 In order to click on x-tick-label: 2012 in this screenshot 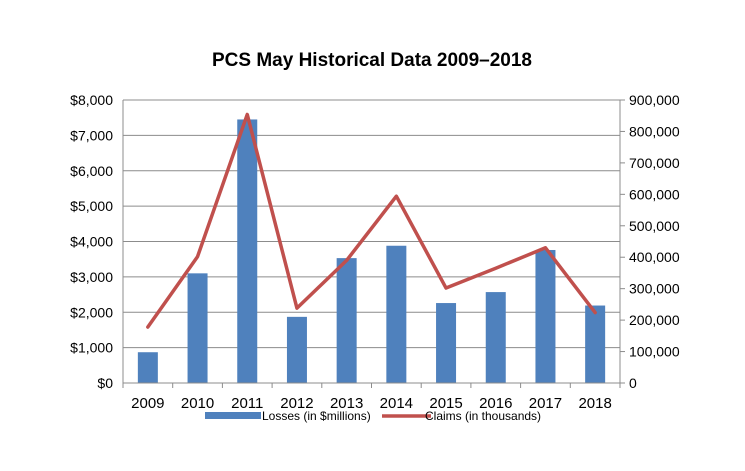, I will do `click(296, 403)`.